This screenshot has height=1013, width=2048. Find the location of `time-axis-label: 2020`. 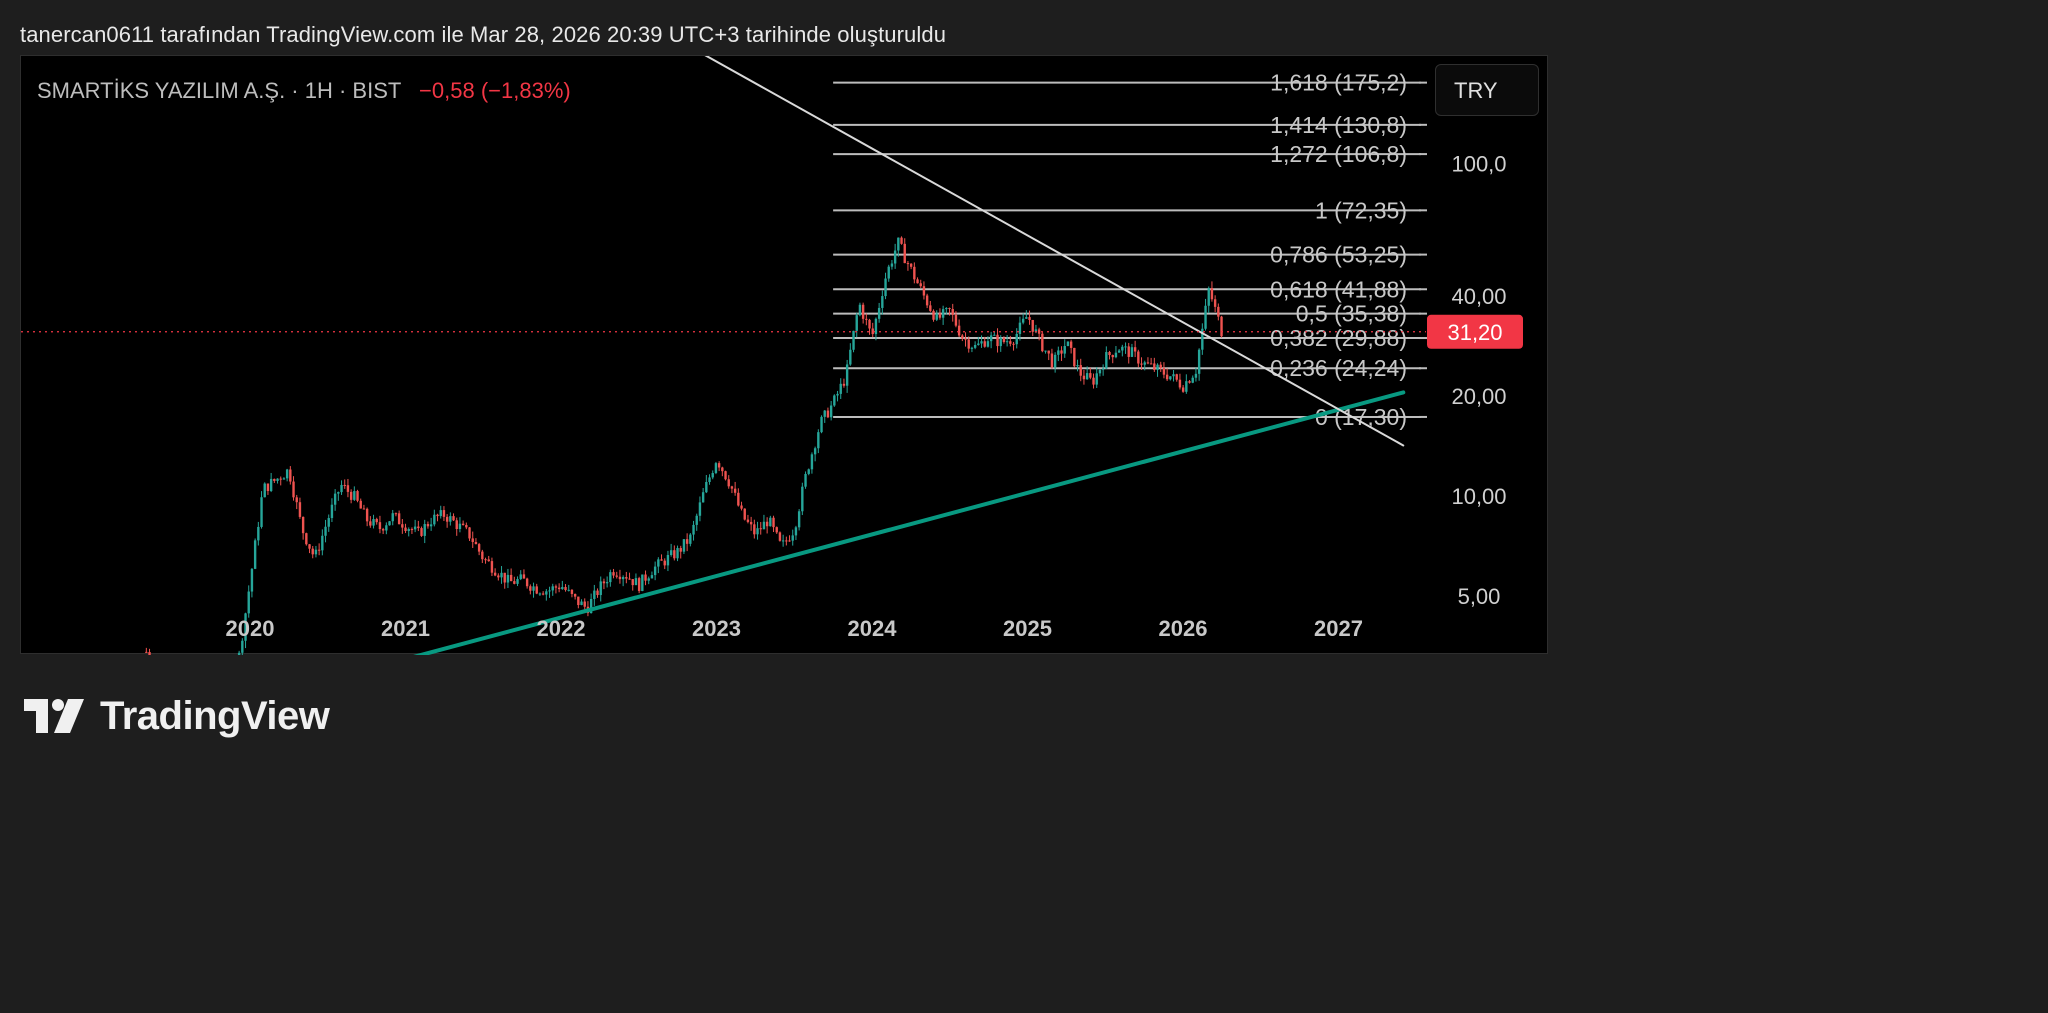

time-axis-label: 2020 is located at coordinates (250, 628).